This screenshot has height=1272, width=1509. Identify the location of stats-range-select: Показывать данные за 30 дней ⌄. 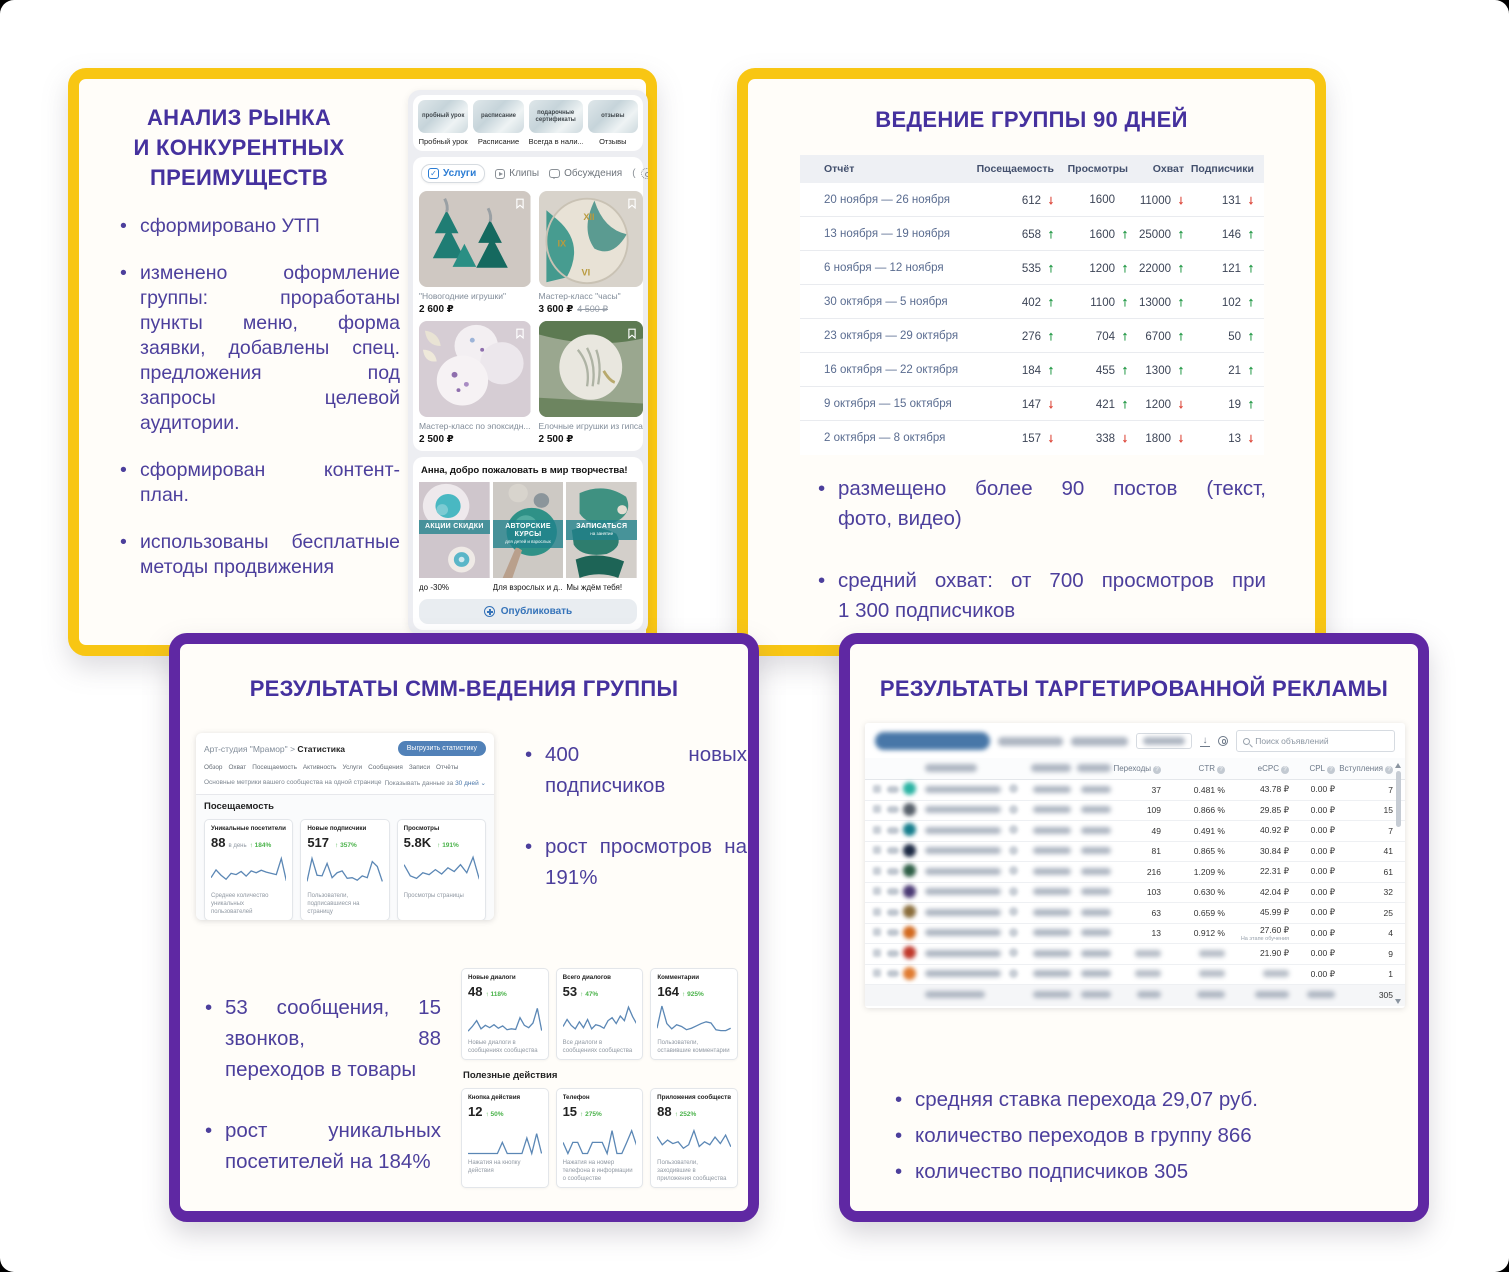
(435, 783).